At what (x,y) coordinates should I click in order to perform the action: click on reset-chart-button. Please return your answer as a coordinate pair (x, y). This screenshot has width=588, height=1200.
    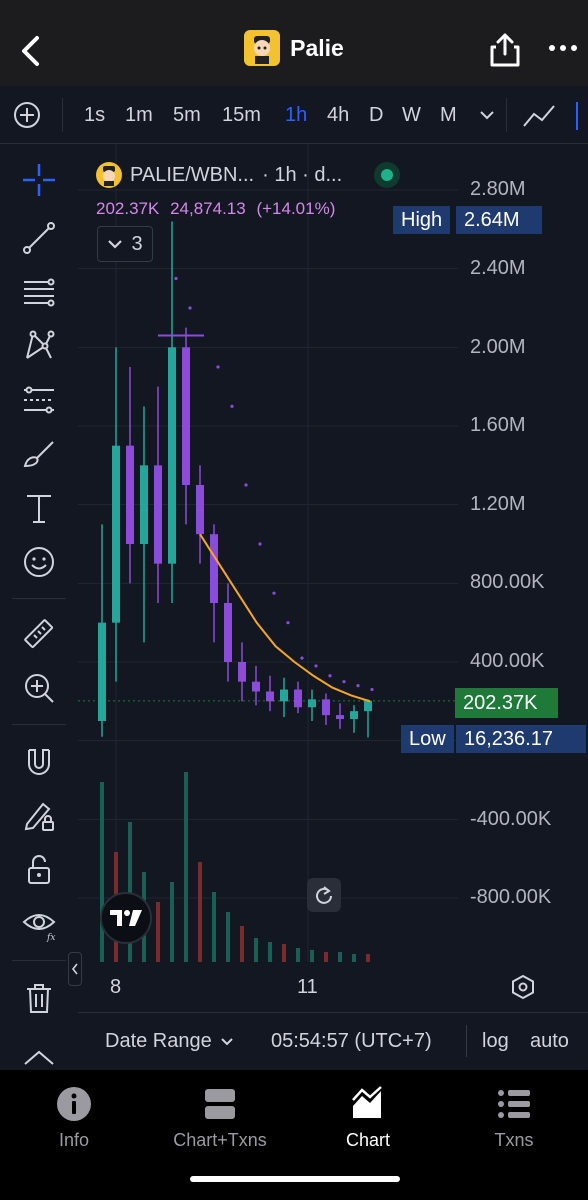
    Looking at the image, I should click on (324, 895).